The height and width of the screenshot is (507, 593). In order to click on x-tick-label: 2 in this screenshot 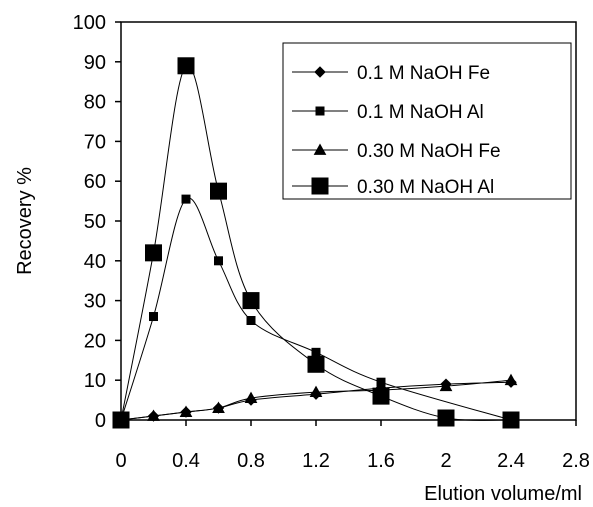, I will do `click(445, 461)`.